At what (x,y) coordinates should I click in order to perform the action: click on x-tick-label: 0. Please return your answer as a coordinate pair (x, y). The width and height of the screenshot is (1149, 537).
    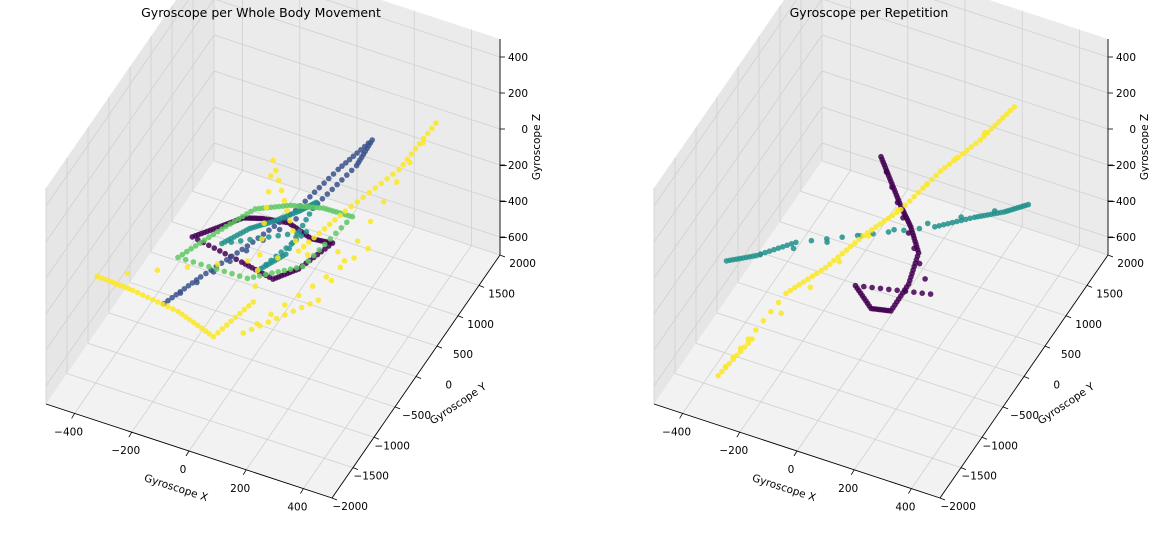
    Looking at the image, I should click on (183, 470).